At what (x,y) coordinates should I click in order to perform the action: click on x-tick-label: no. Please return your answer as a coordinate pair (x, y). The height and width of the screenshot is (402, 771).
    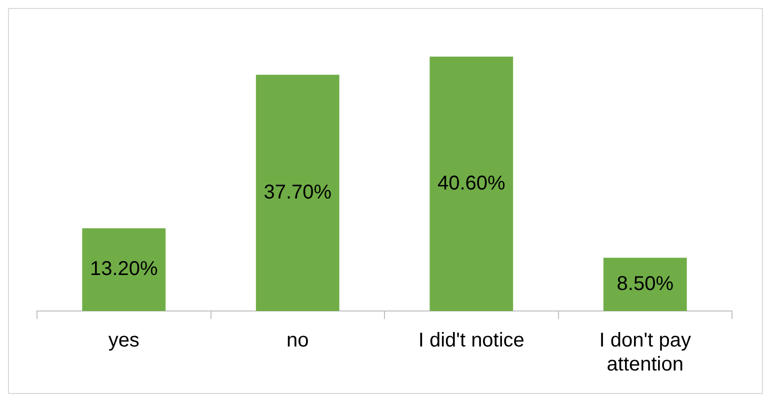
    Looking at the image, I should click on (297, 341).